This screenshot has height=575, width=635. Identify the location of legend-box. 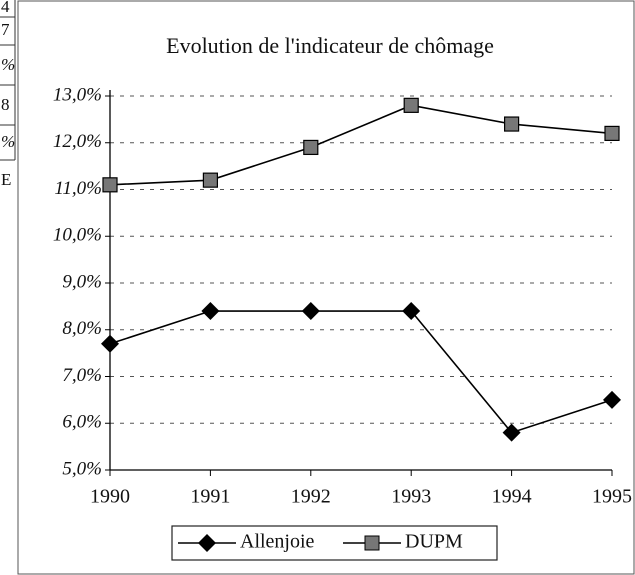
(334, 543).